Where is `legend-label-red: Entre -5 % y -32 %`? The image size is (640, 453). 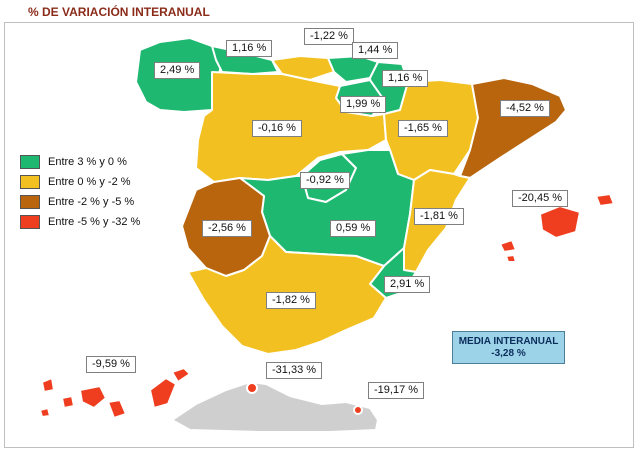
legend-label-red: Entre -5 % y -32 % is located at coordinates (94, 222).